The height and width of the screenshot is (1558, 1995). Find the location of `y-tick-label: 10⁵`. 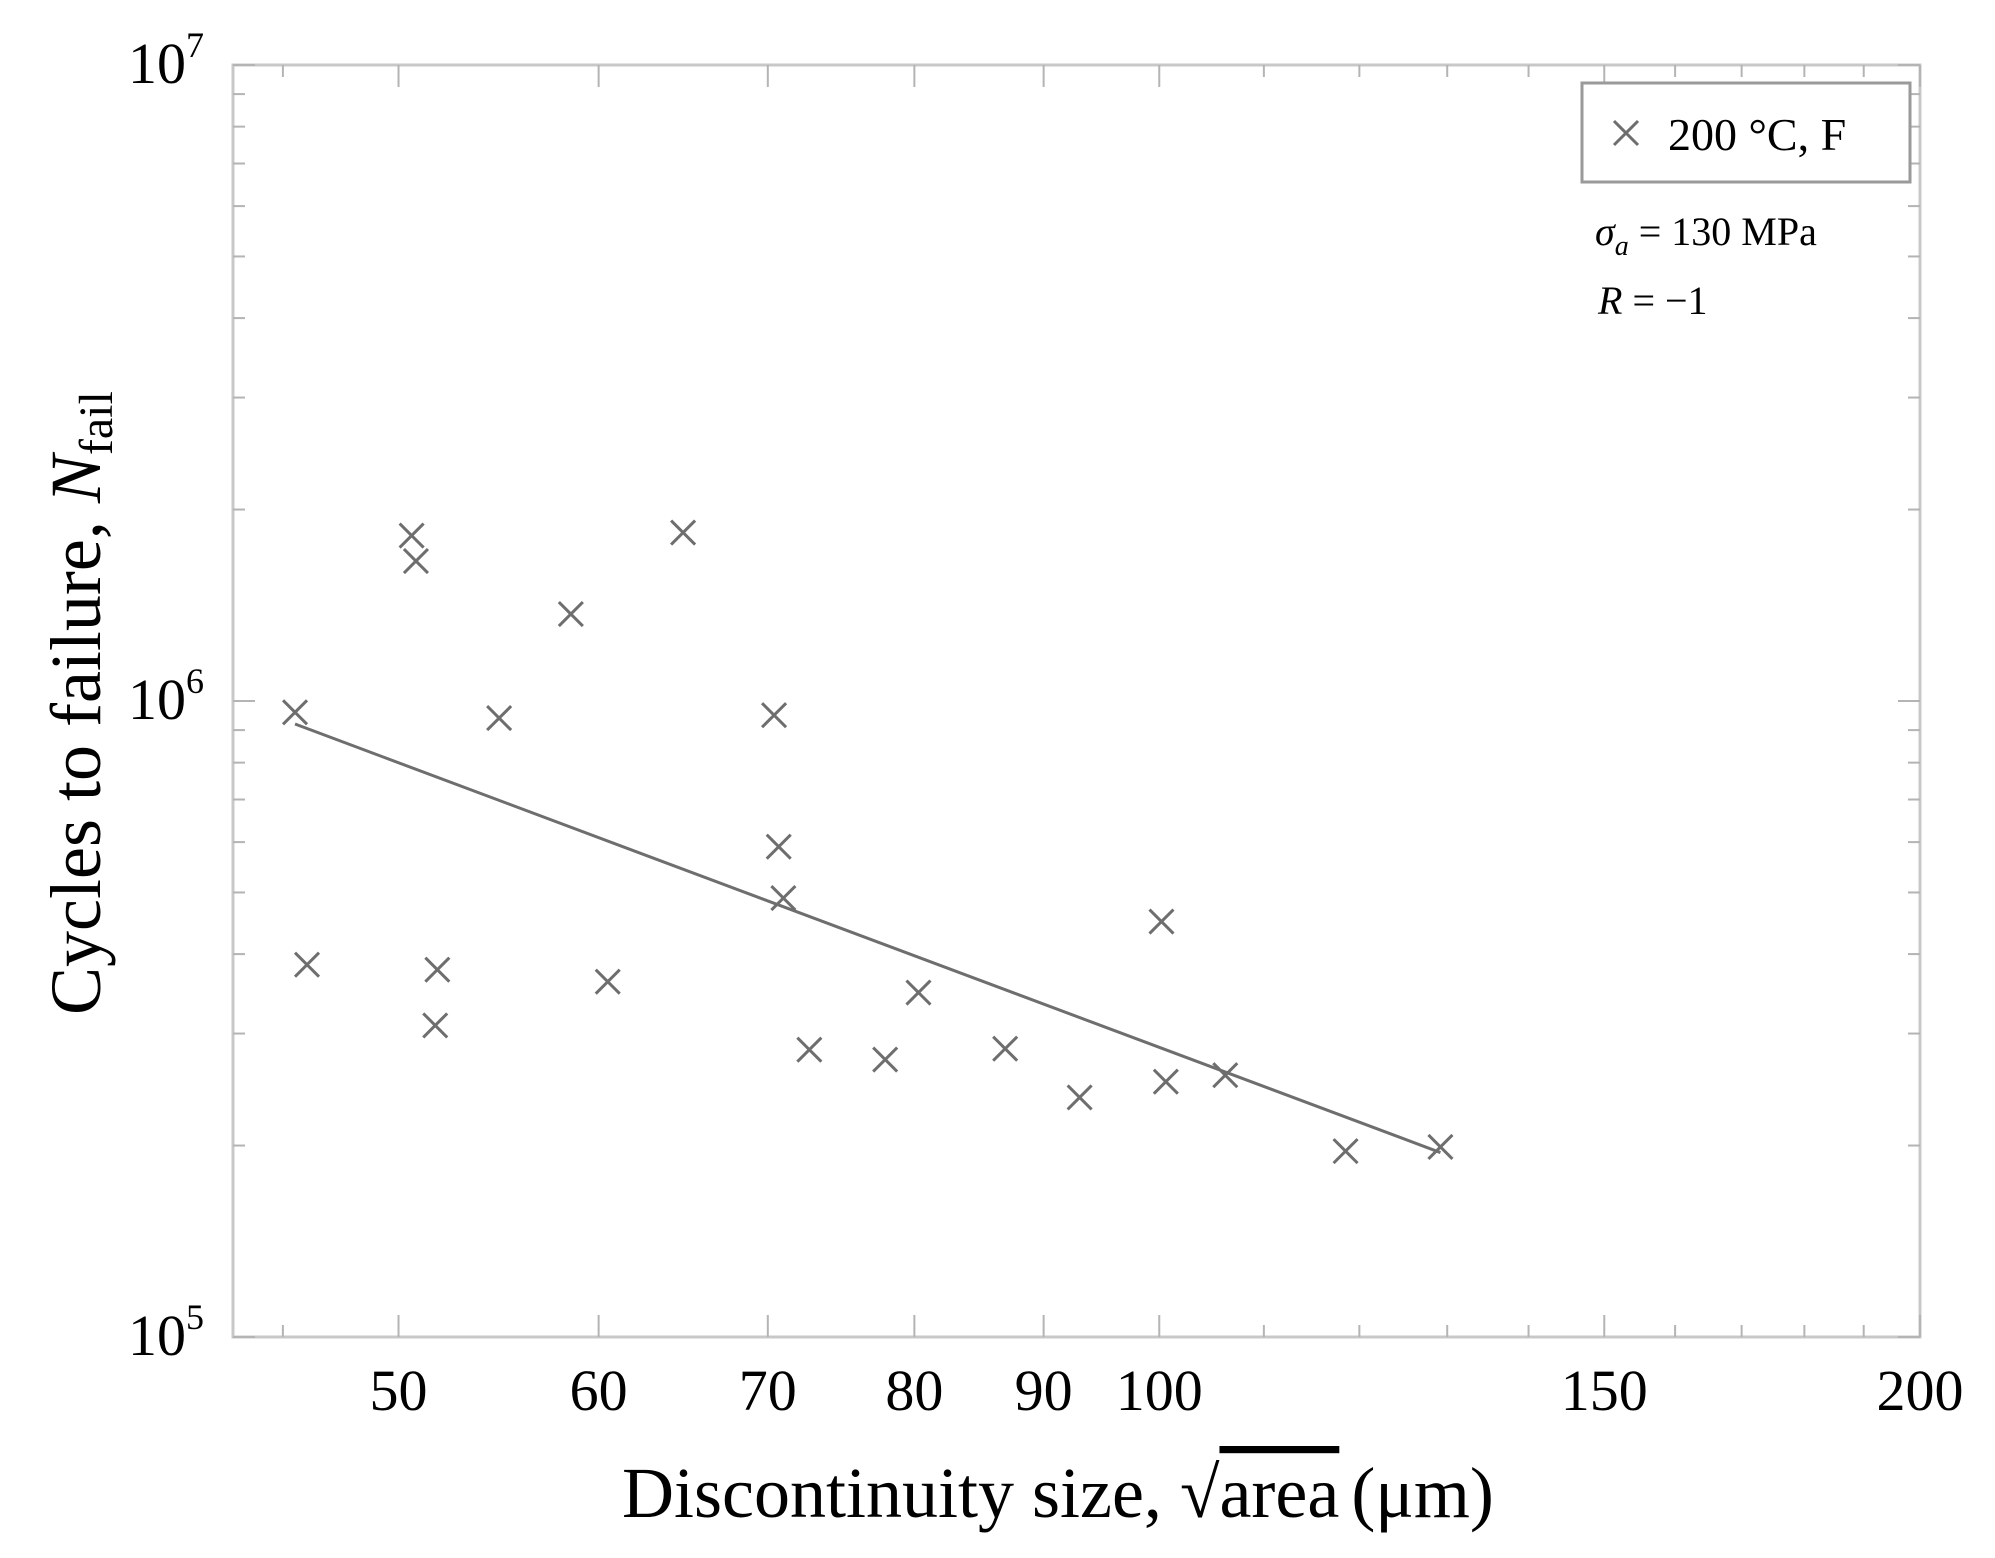

y-tick-label: 10⁵ is located at coordinates (166, 1332).